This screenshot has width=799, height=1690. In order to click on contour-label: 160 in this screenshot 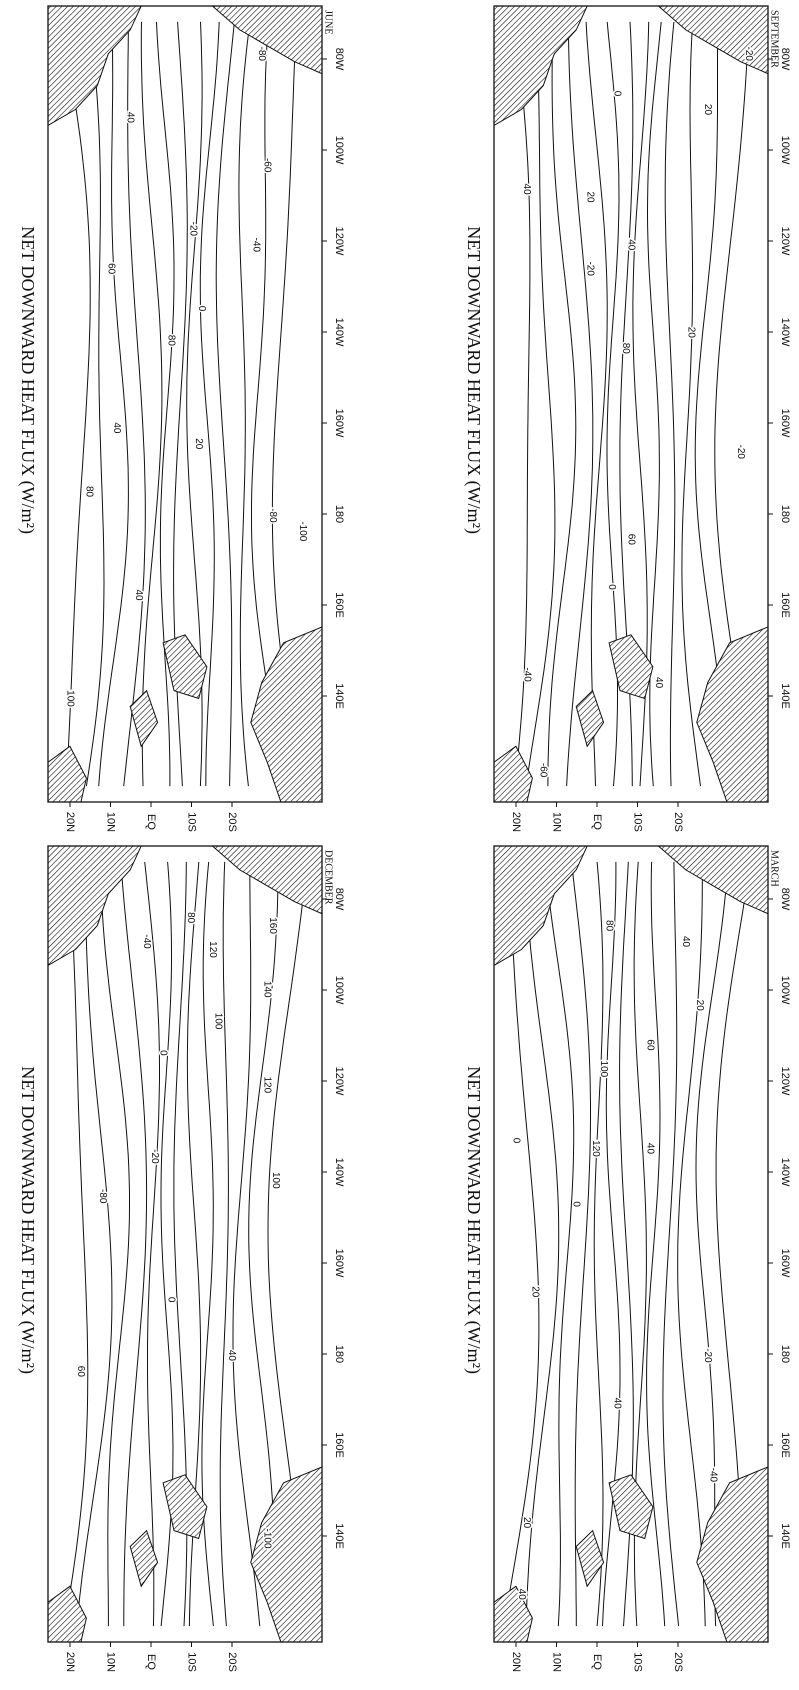, I will do `click(272, 925)`.